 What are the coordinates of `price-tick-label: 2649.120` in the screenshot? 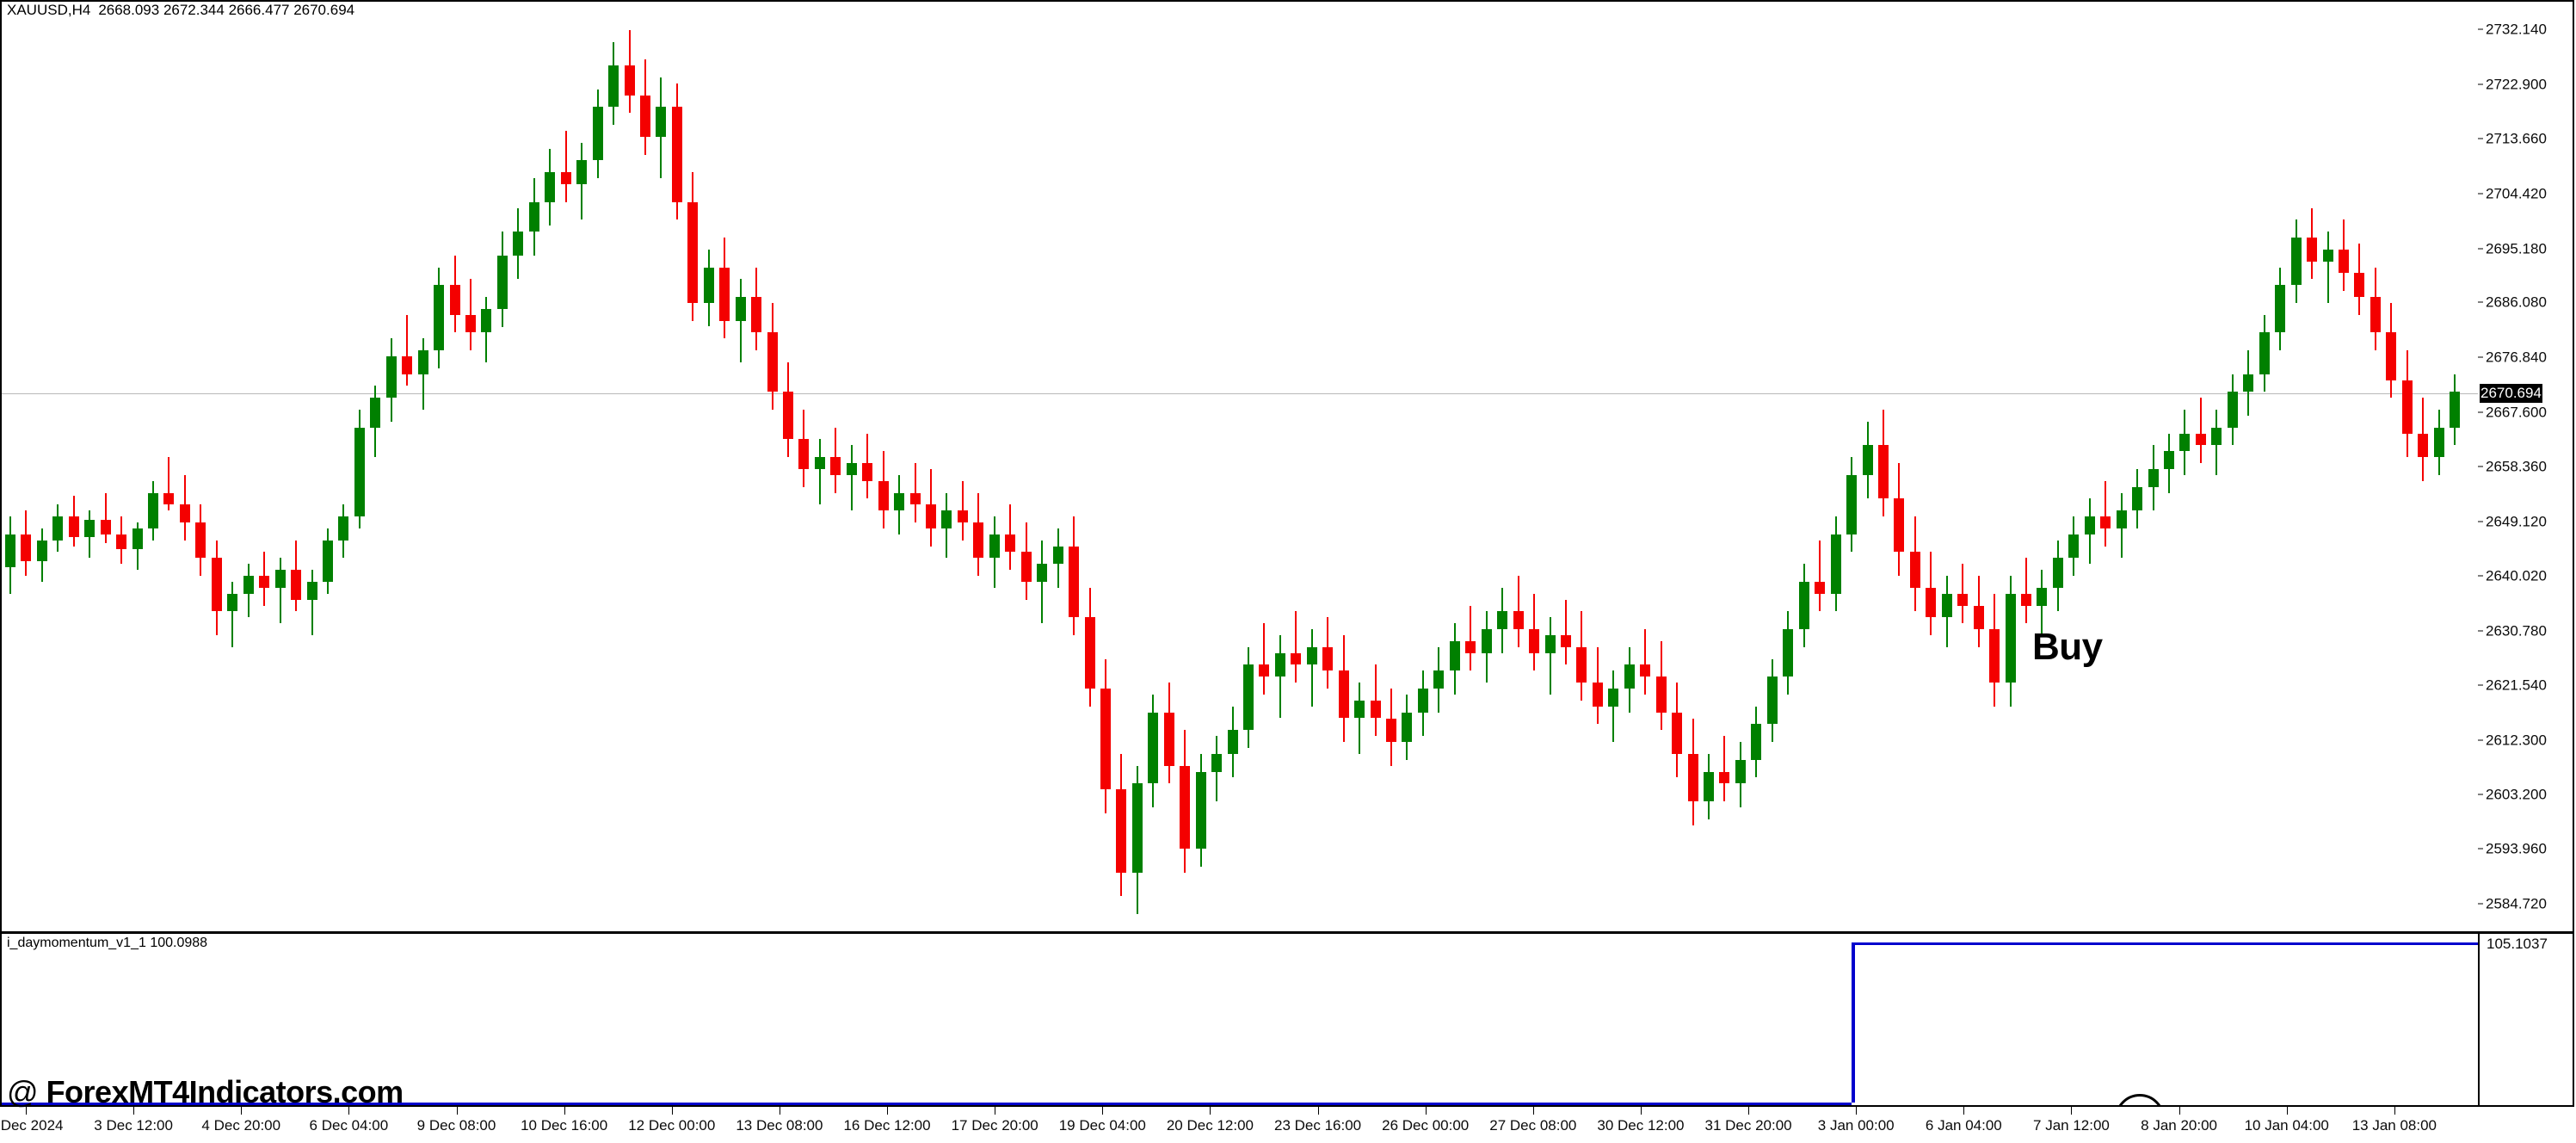 It's located at (2513, 522).